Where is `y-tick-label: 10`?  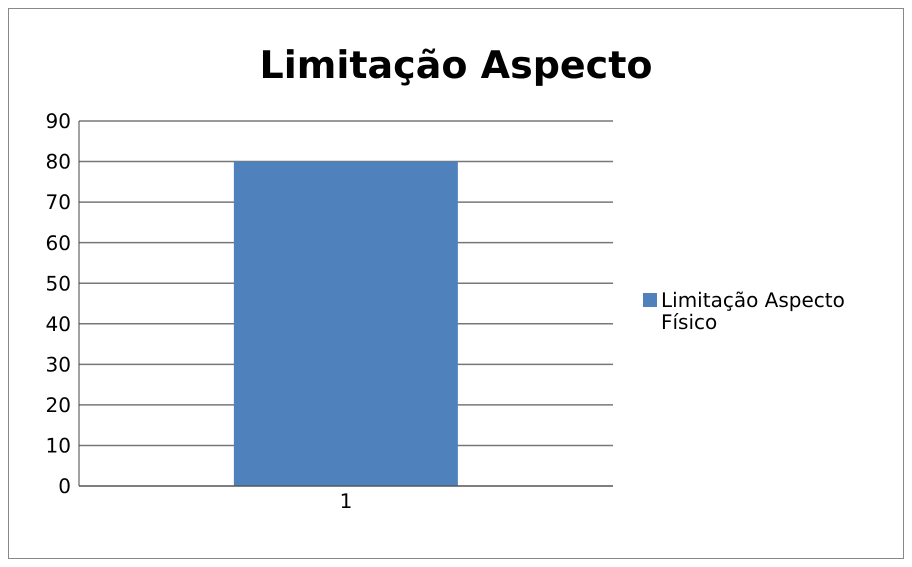
y-tick-label: 10 is located at coordinates (58, 446).